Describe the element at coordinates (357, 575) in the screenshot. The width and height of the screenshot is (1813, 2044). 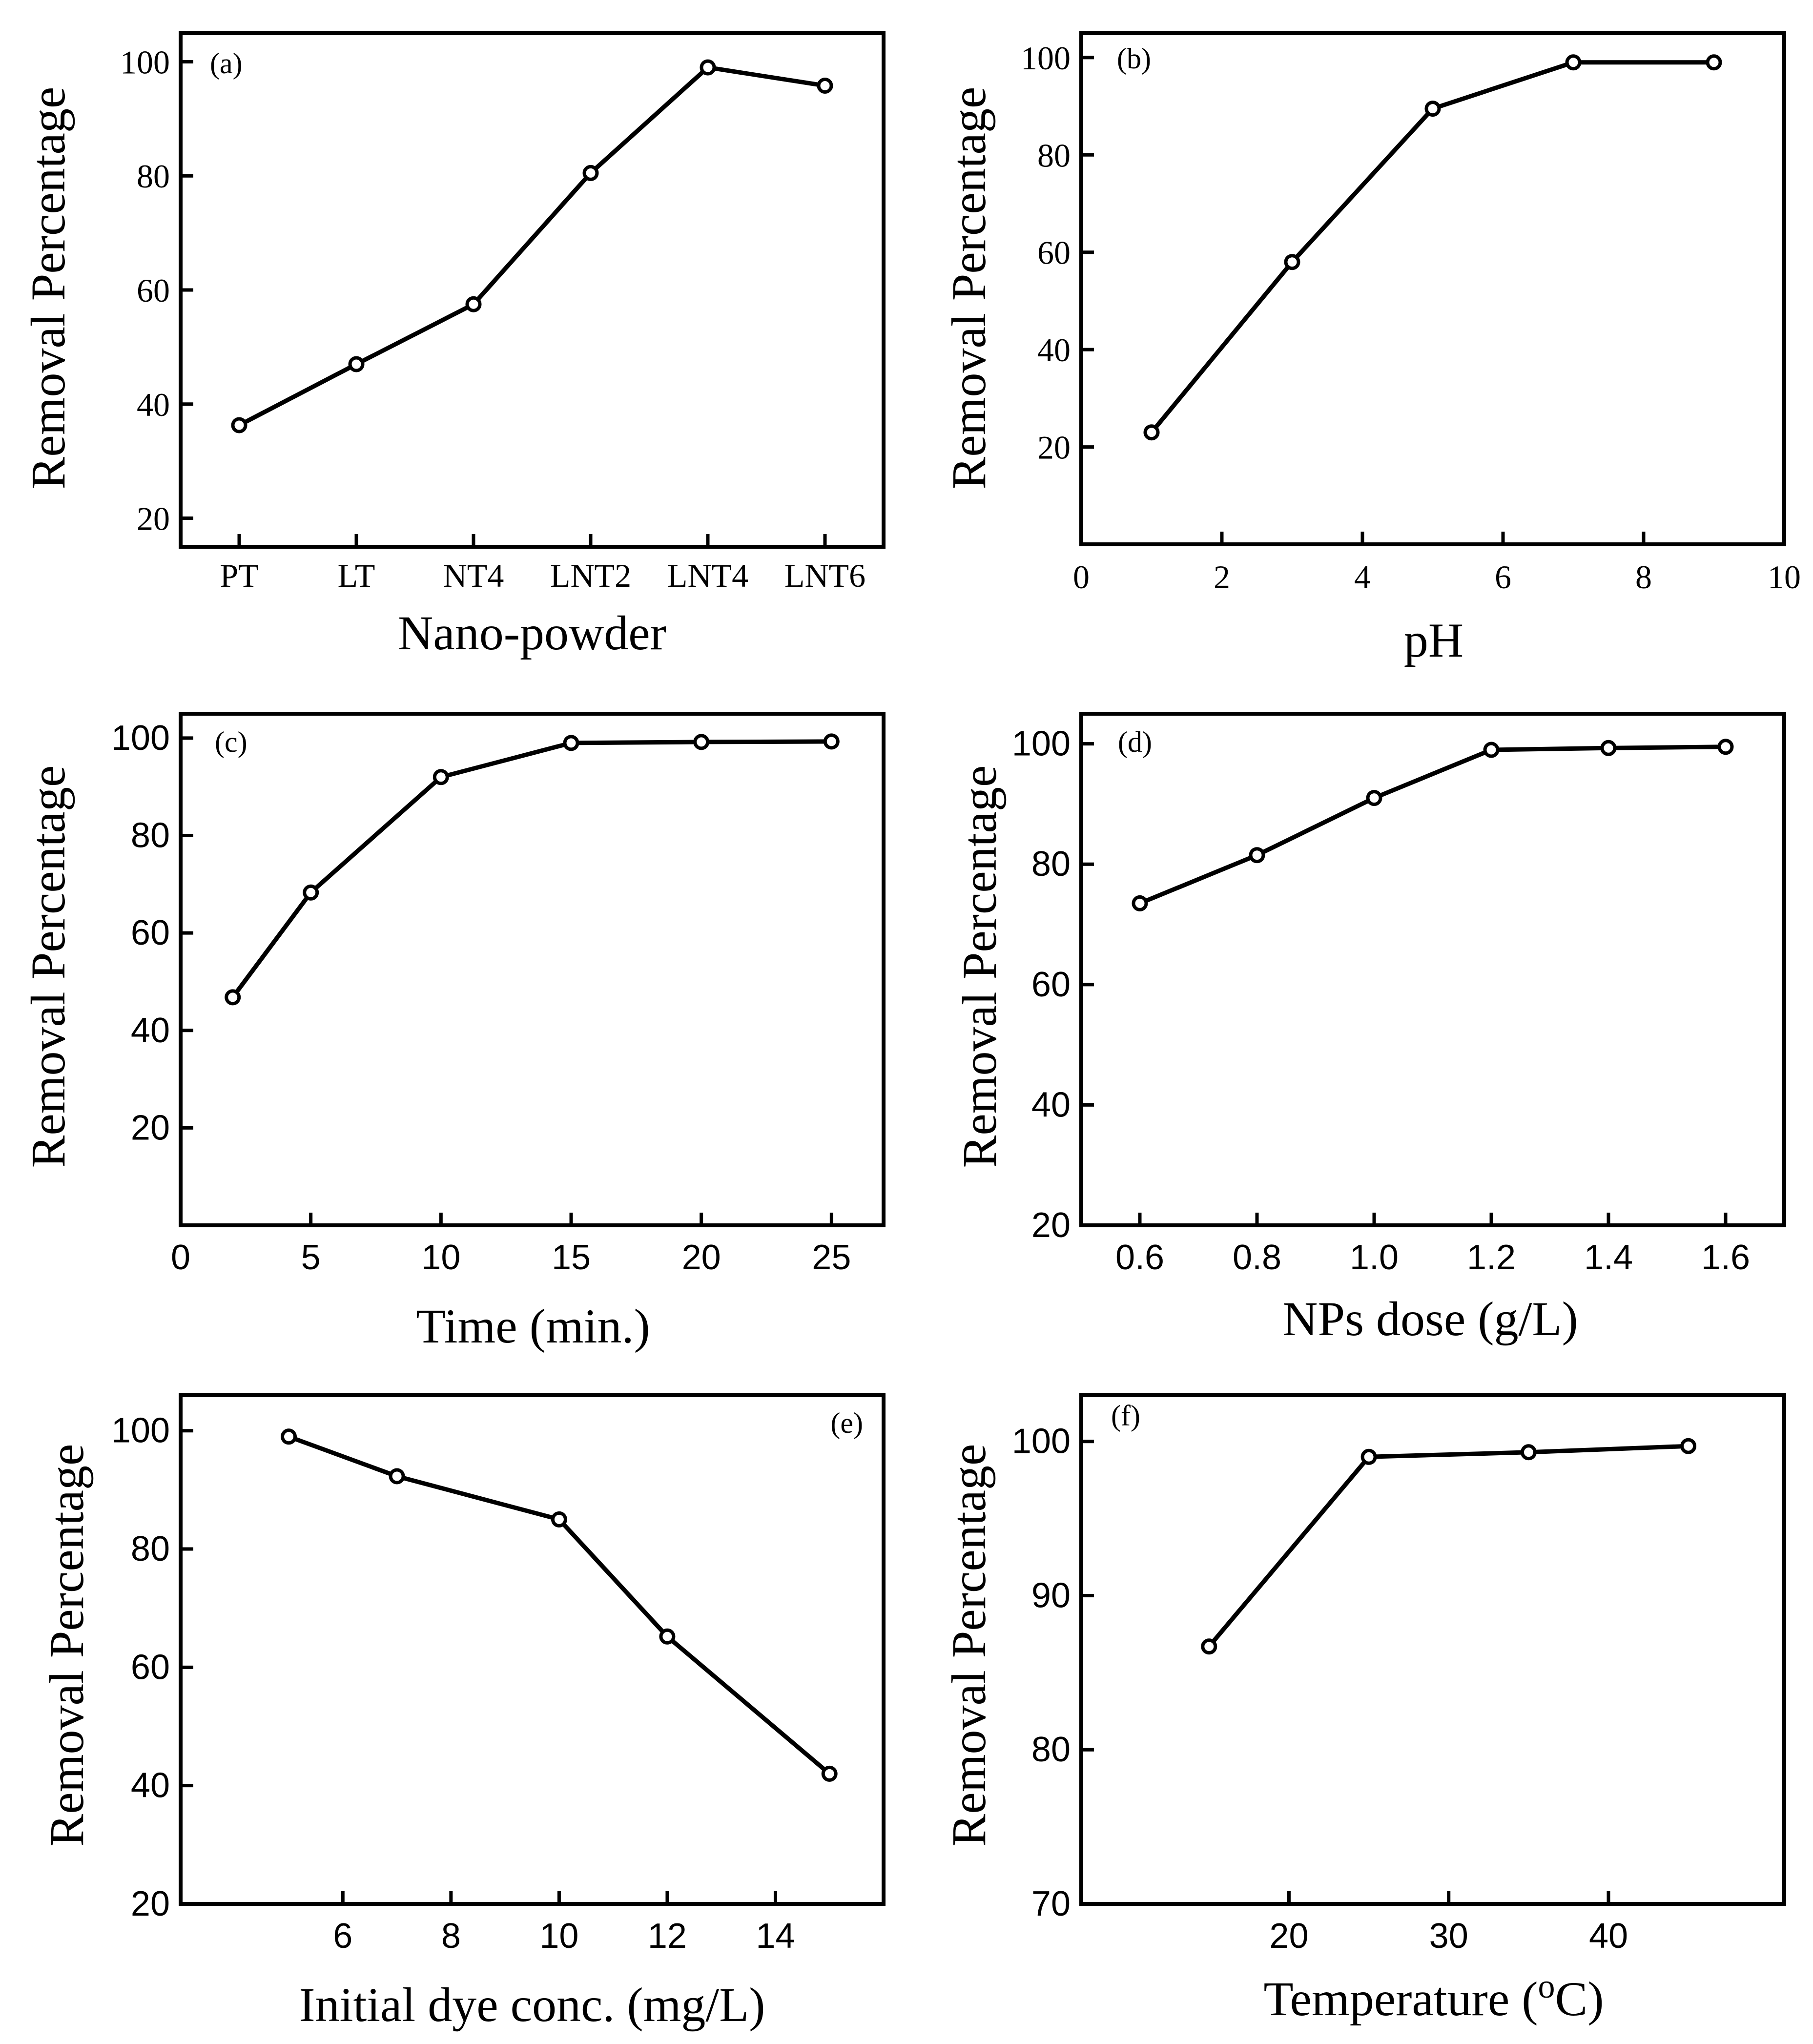
I see `x-tick-label: LT` at that location.